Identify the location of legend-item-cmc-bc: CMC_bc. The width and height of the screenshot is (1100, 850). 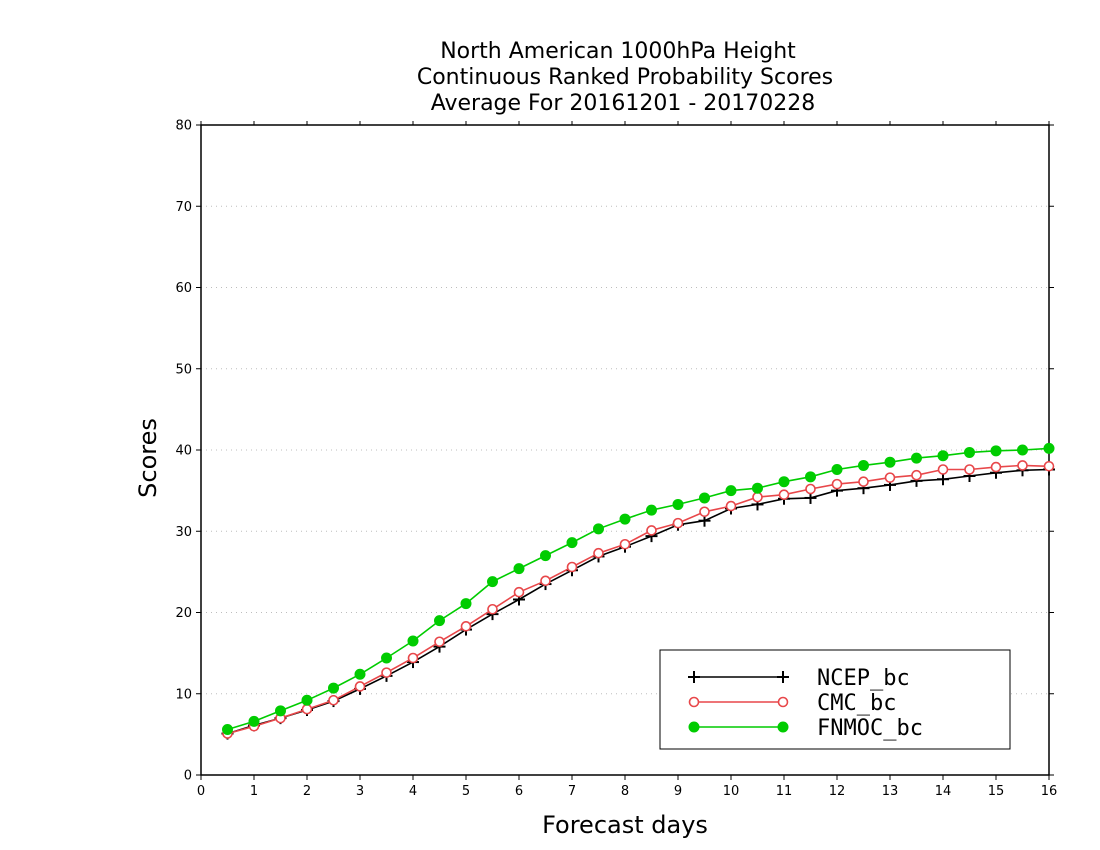
(792, 703).